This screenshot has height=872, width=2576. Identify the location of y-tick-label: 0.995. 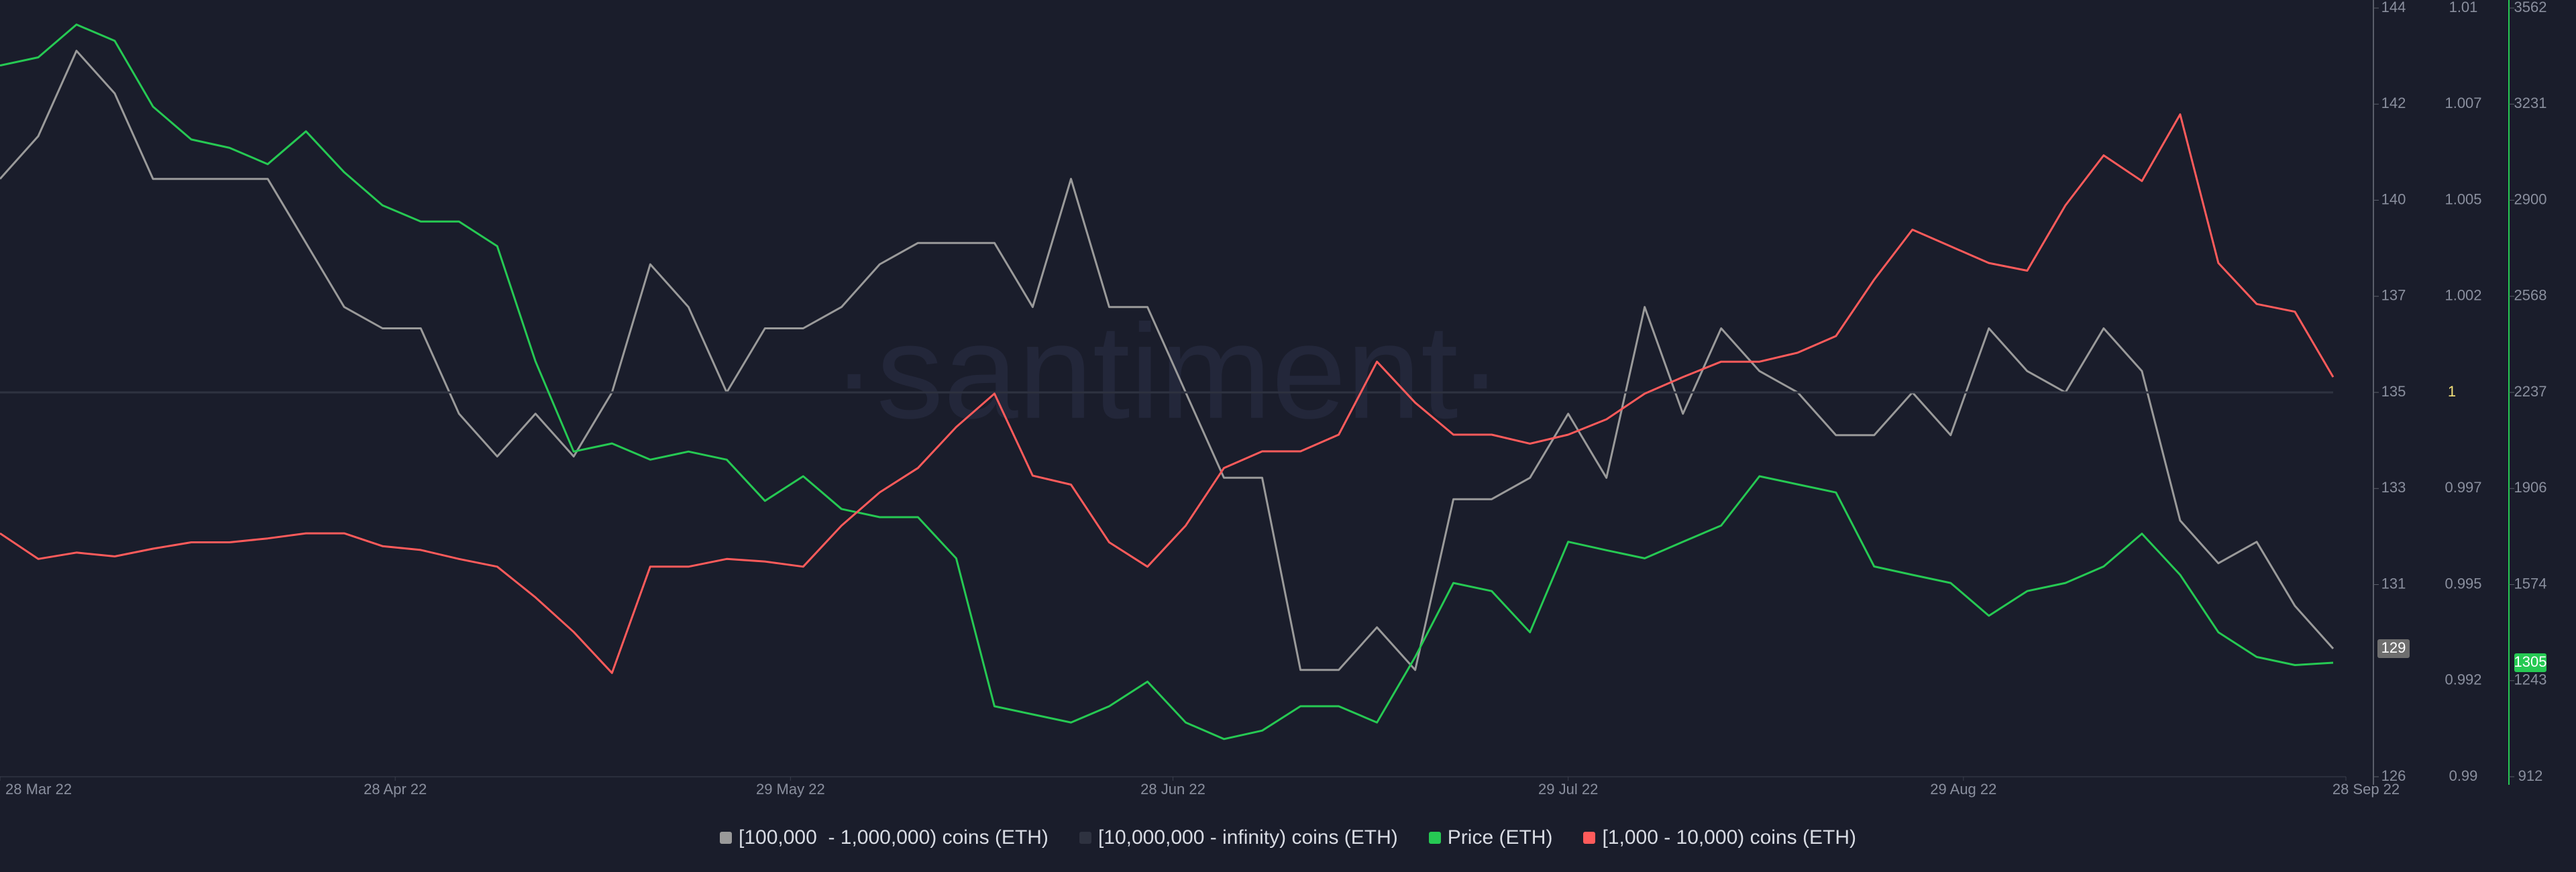
(2463, 583).